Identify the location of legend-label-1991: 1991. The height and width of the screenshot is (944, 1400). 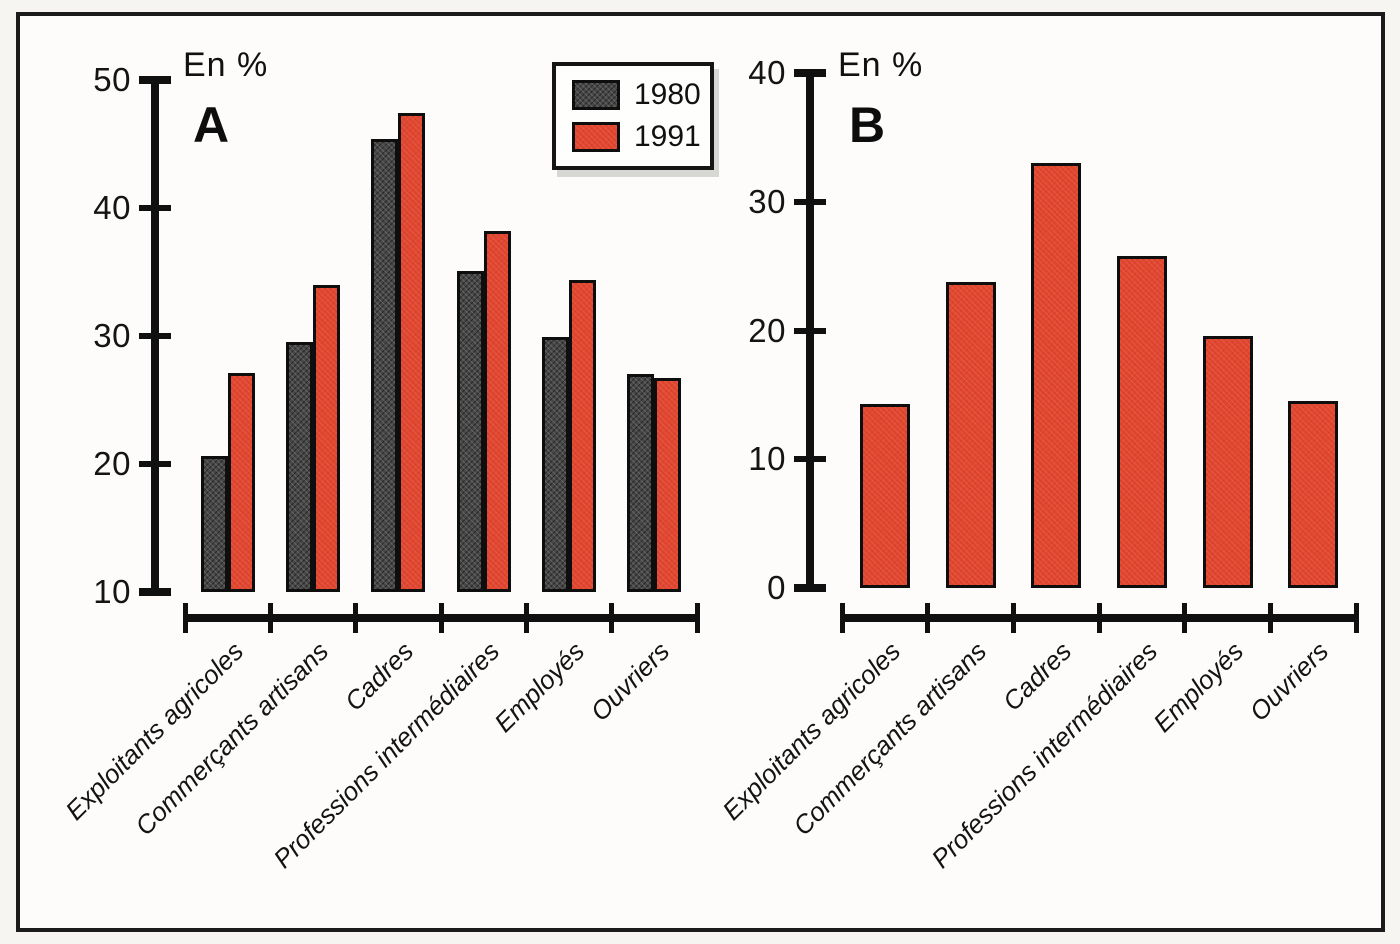
(667, 136).